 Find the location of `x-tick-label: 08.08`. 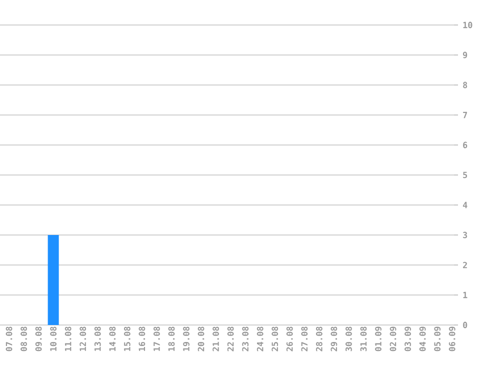

x-tick-label: 08.08 is located at coordinates (23, 339).